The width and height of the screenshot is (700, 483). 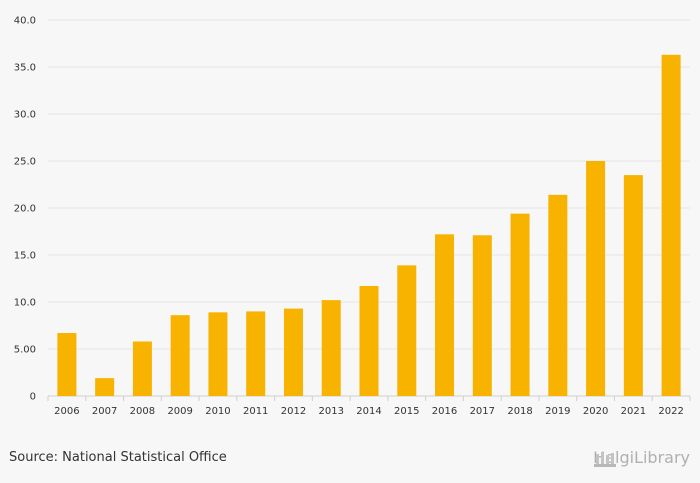 What do you see at coordinates (407, 330) in the screenshot?
I see `bar-2015` at bounding box center [407, 330].